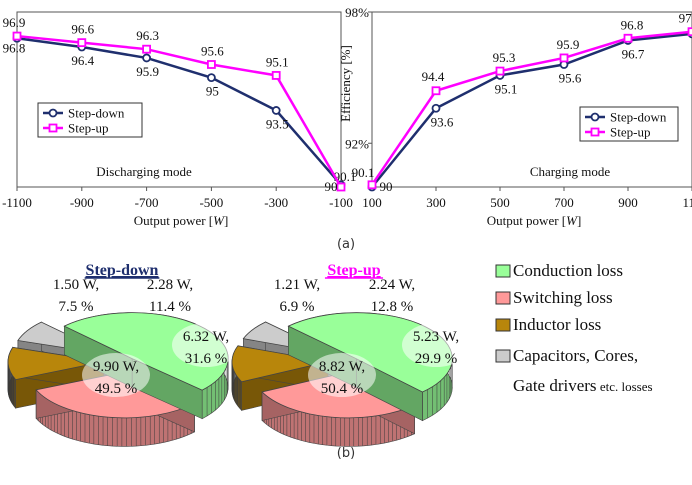  Describe the element at coordinates (14, 47) in the screenshot. I see `discharging-data-label: 96.8` at that location.